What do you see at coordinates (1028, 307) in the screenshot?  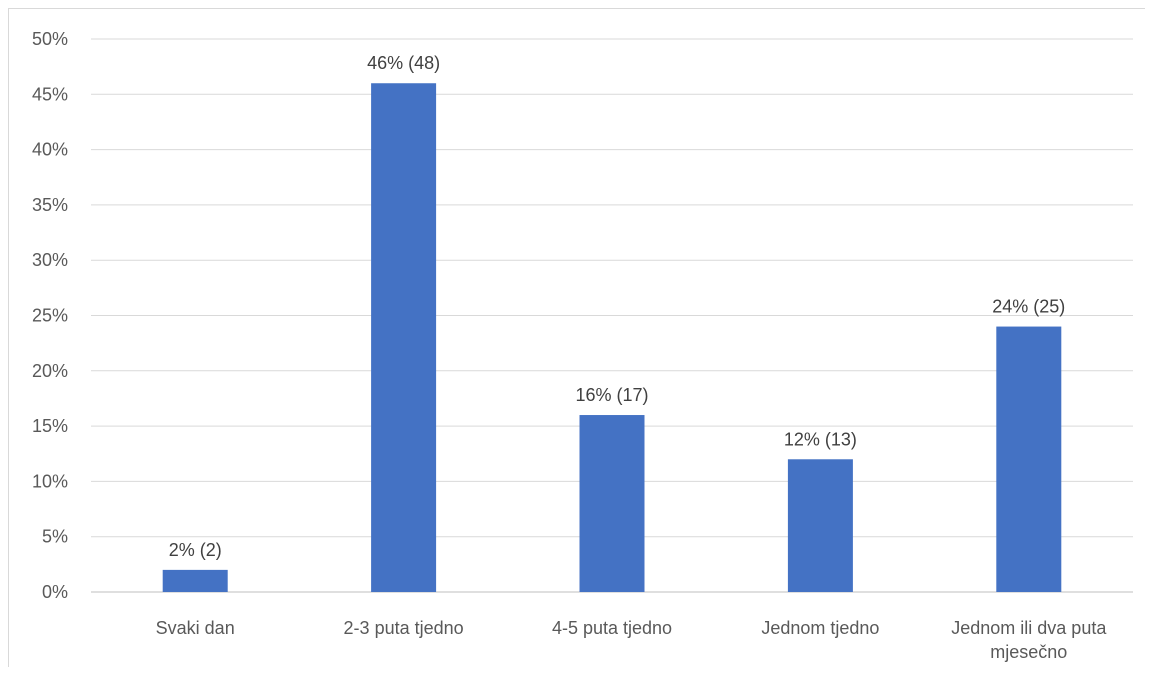 I see `data-label: 24% (25)` at bounding box center [1028, 307].